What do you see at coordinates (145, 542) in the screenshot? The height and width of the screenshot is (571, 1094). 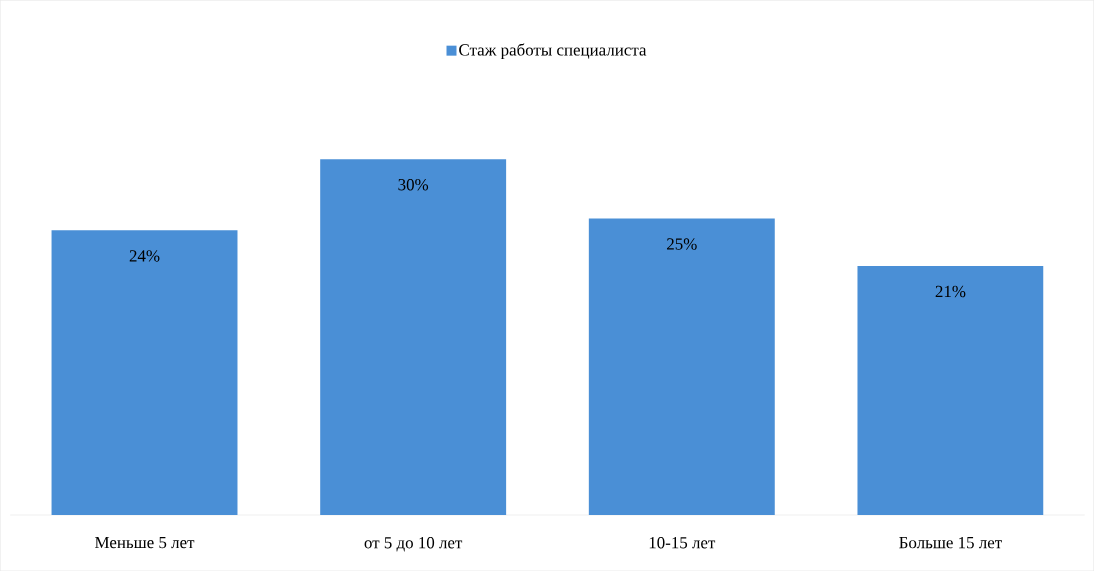 I see `x-tick-label: Меньше 5 лет` at bounding box center [145, 542].